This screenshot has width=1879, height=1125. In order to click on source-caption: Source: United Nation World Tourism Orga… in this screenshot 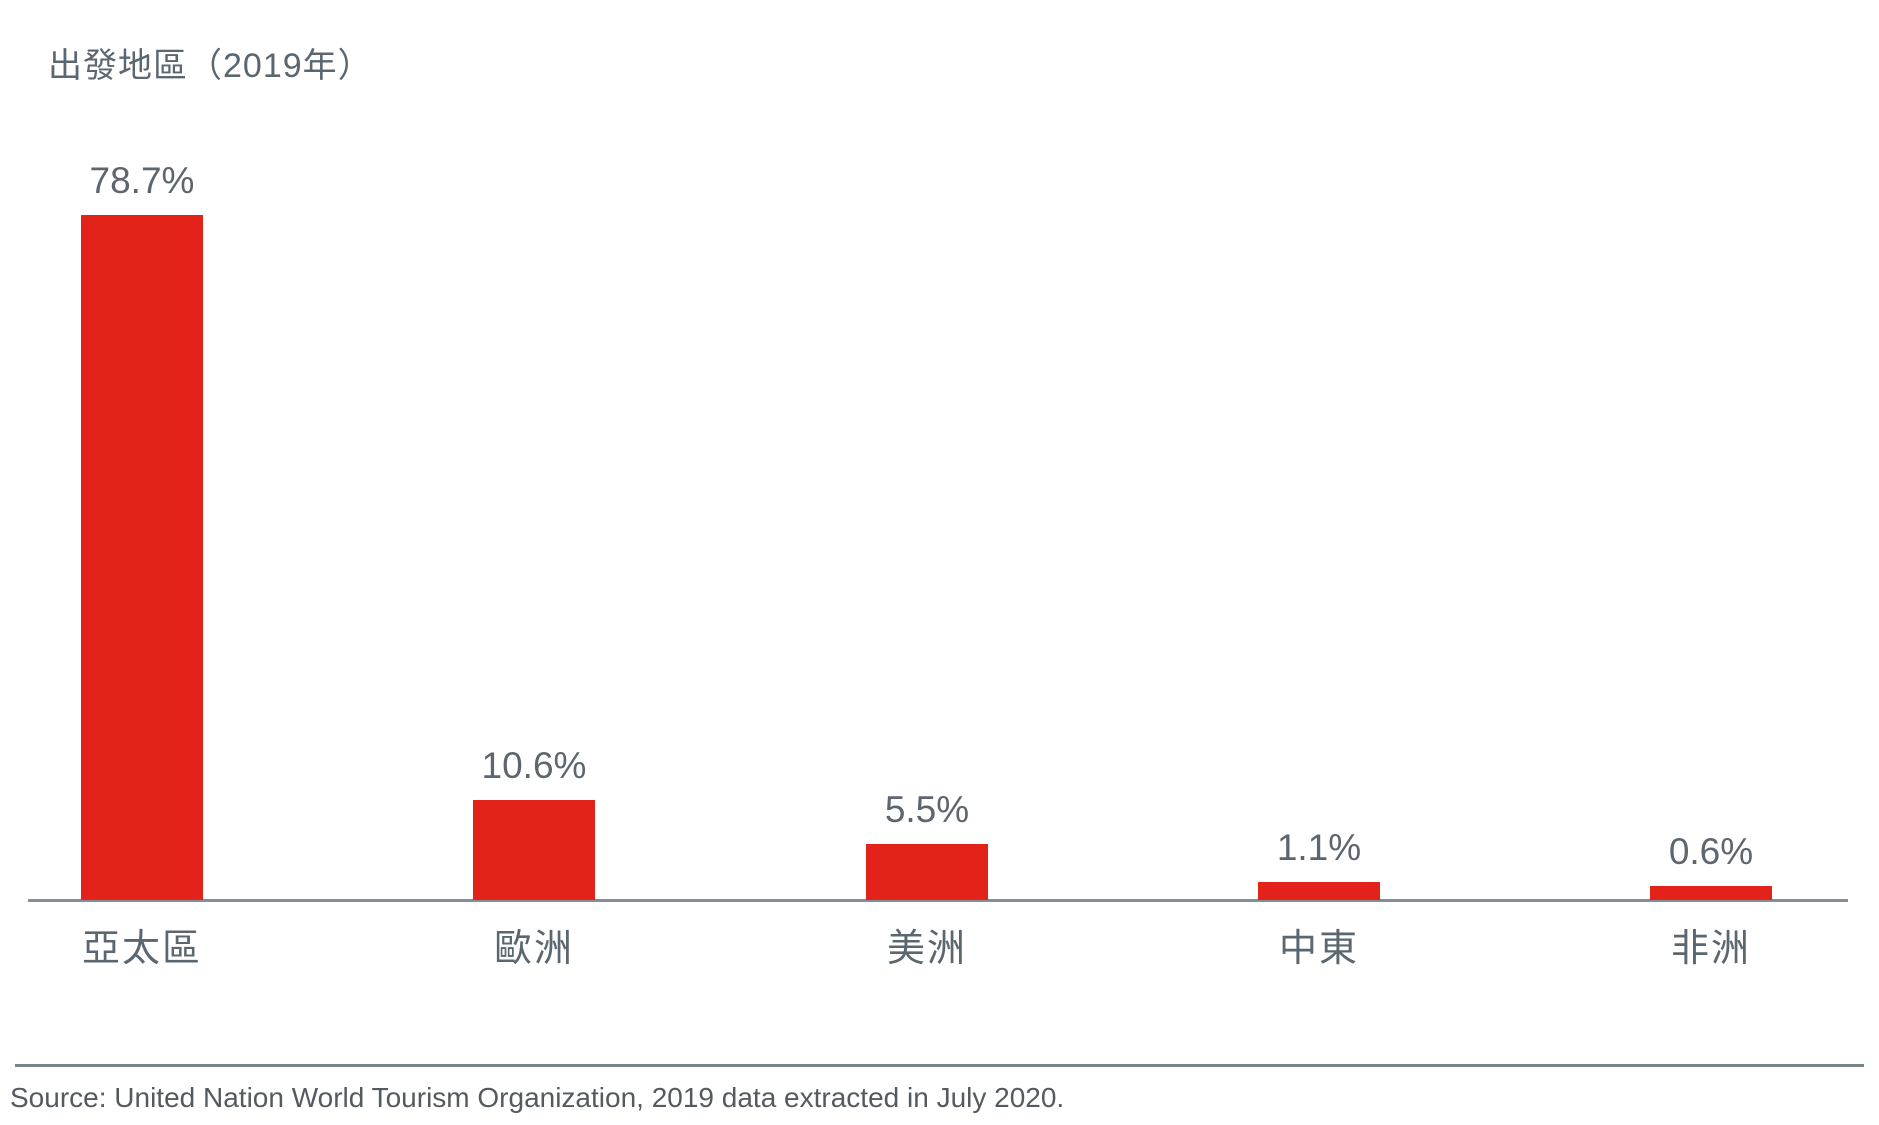, I will do `click(537, 1097)`.